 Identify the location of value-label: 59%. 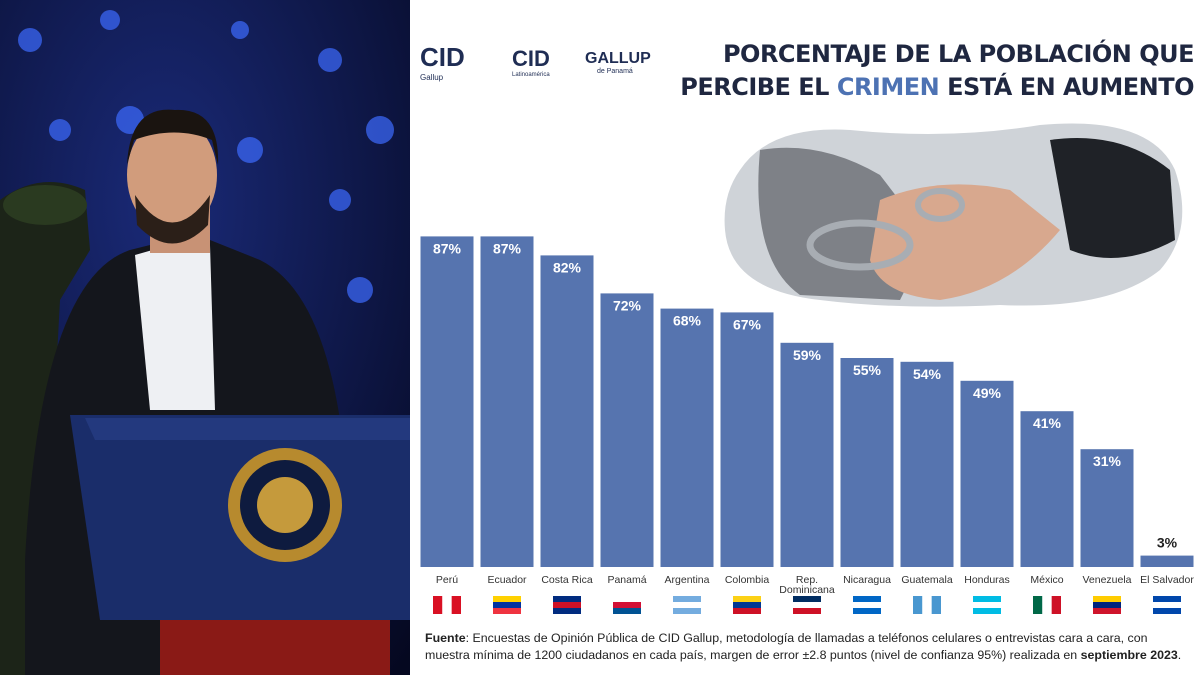
(807, 355).